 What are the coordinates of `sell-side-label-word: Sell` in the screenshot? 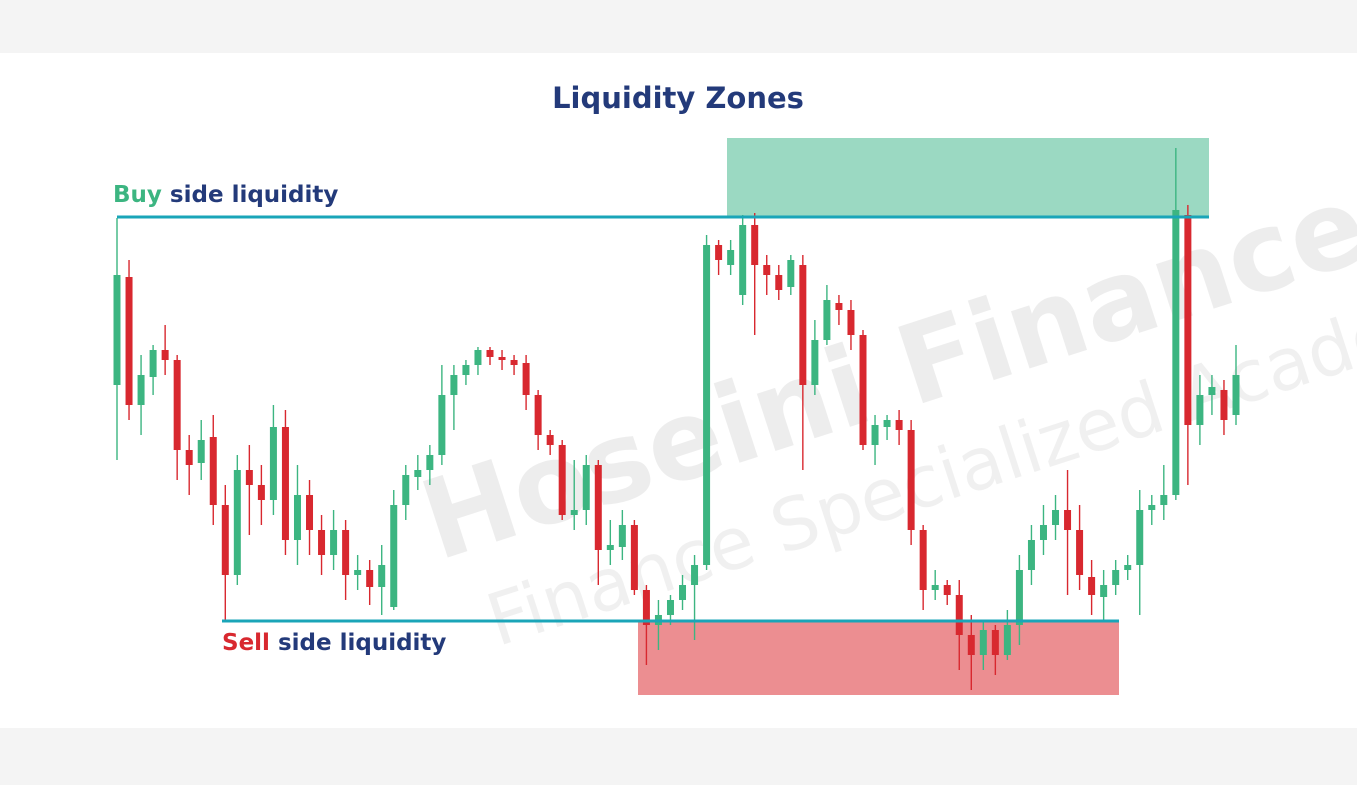 It's located at (246, 643).